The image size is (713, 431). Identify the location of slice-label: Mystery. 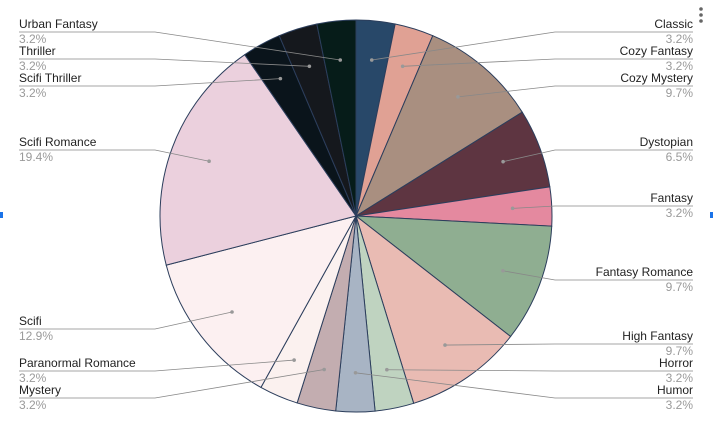
(40, 390).